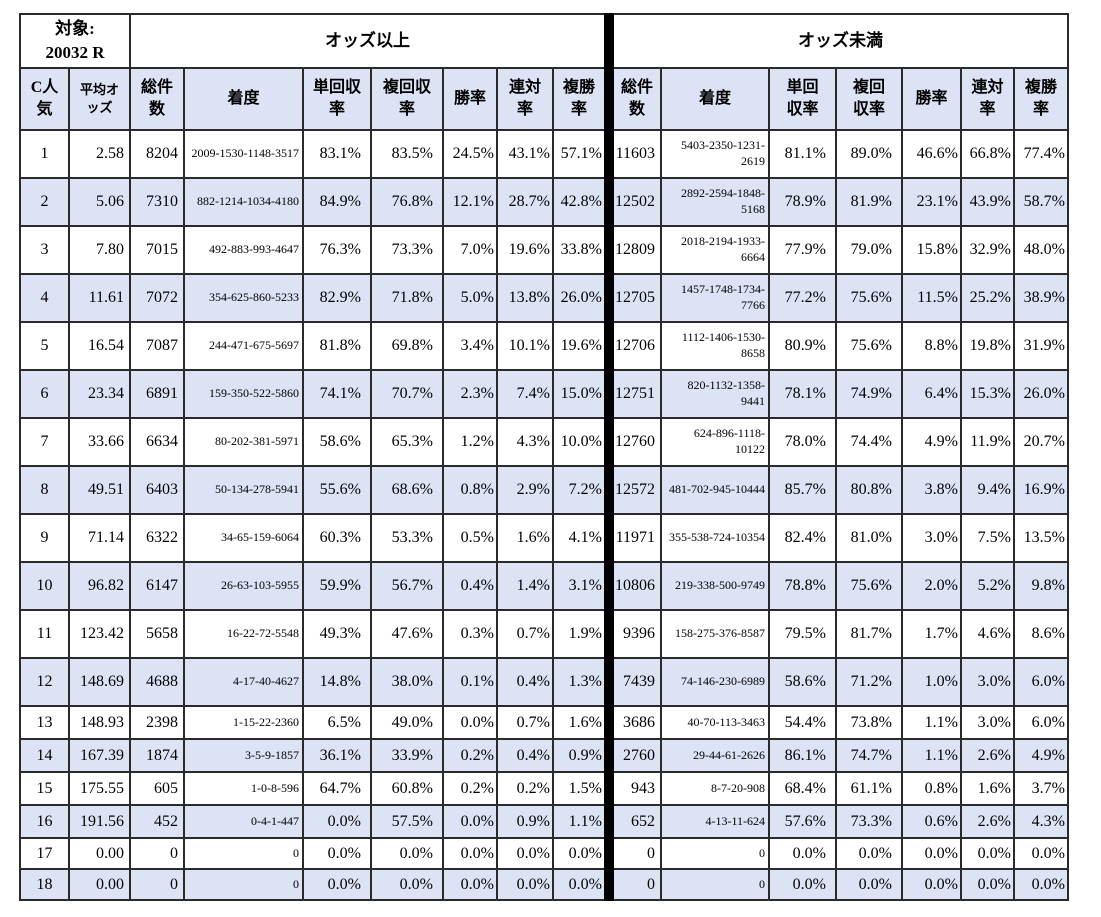 The height and width of the screenshot is (917, 1101). What do you see at coordinates (44, 346) in the screenshot?
I see `cell-rank: 5` at bounding box center [44, 346].